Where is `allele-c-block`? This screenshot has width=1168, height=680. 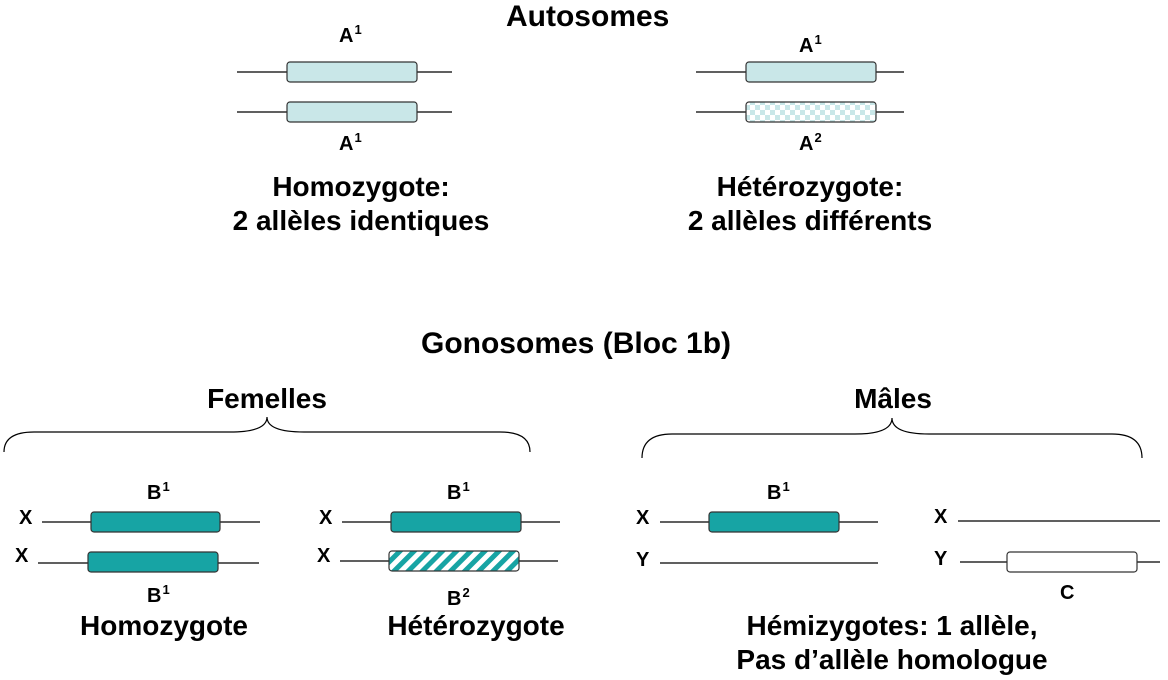 allele-c-block is located at coordinates (1072, 562).